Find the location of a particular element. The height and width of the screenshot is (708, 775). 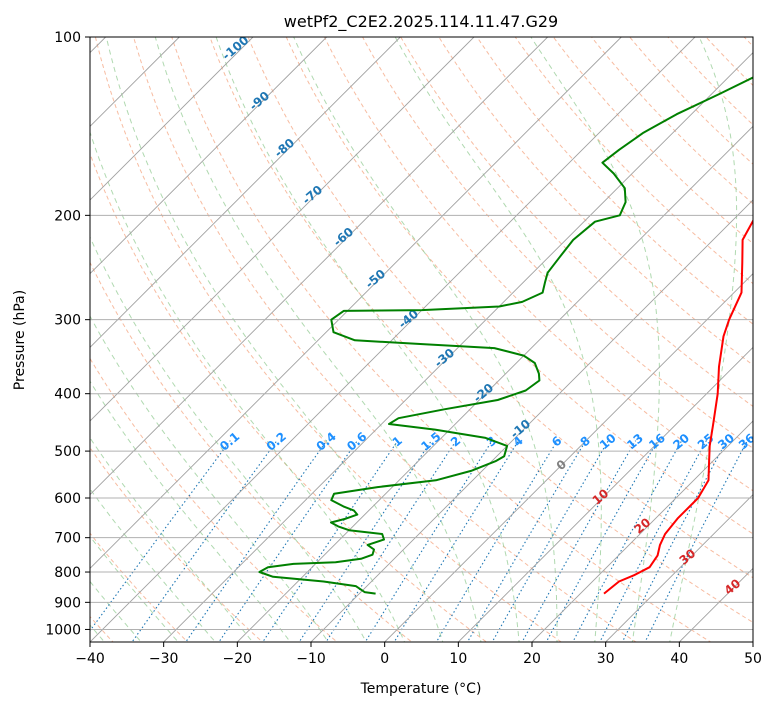

y-tick-label: 600 is located at coordinates (67, 499).